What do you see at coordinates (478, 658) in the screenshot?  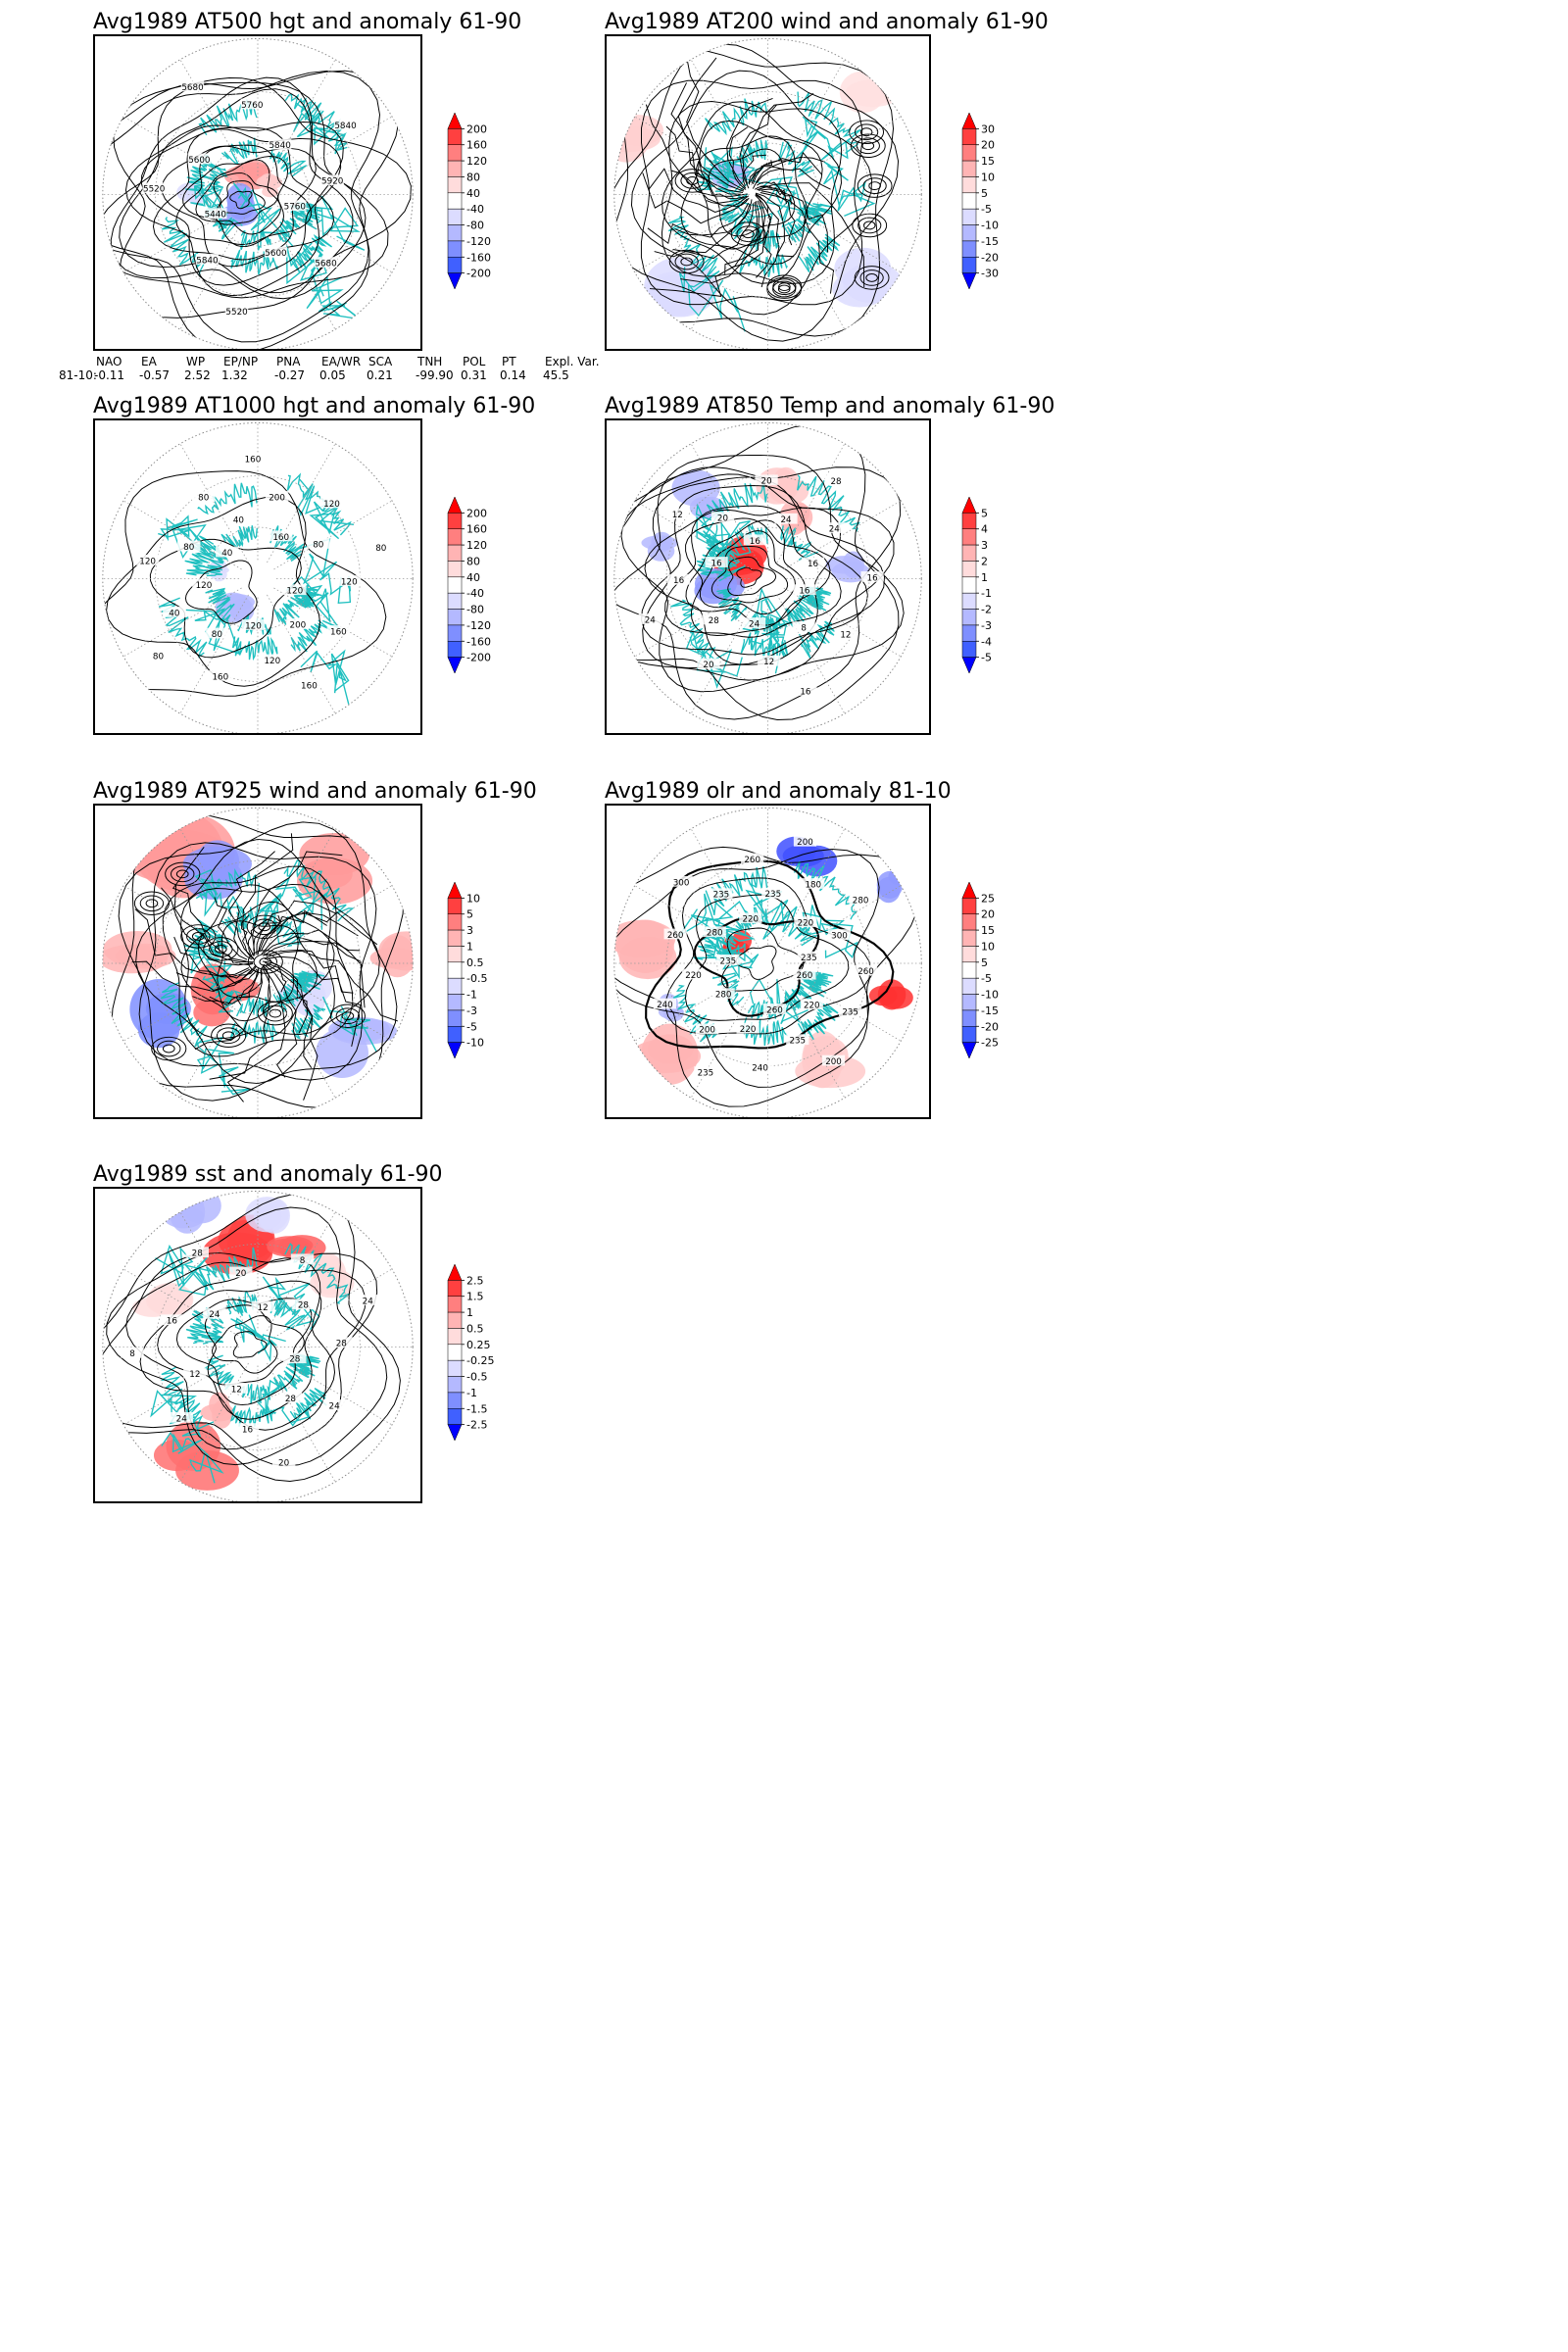 I see `colorbar-tick-label: -200` at bounding box center [478, 658].